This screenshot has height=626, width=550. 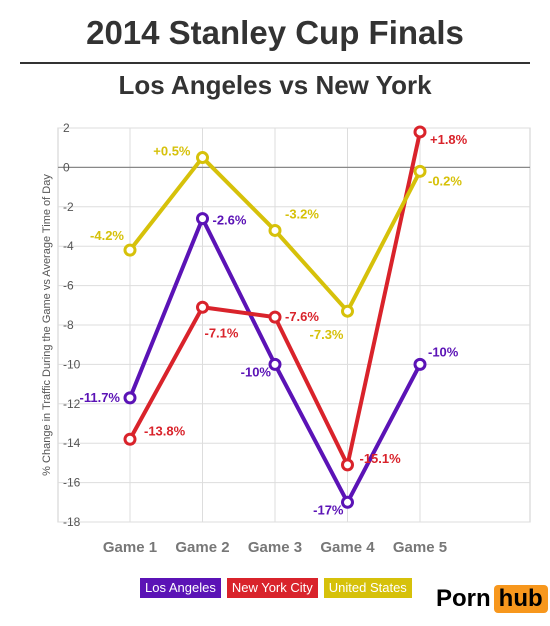 What do you see at coordinates (463, 598) in the screenshot?
I see `logo-text-part-1: Porn` at bounding box center [463, 598].